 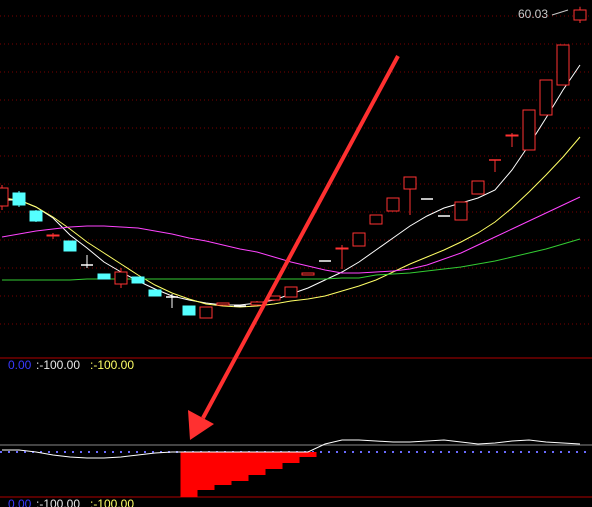 I want to click on indicator-line, so click(x=291, y=449).